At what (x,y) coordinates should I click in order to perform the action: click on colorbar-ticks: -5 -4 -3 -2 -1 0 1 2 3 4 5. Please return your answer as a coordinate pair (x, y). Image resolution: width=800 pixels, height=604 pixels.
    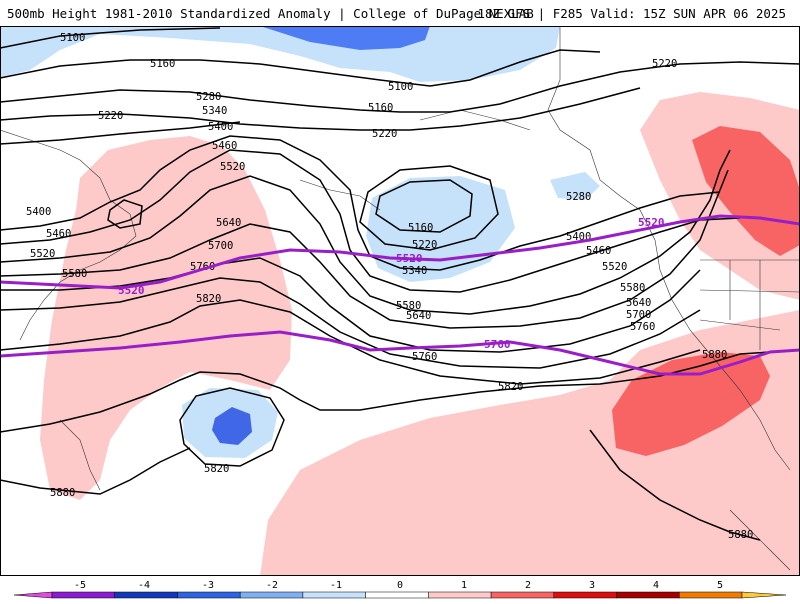
    Looking at the image, I should click on (398, 585).